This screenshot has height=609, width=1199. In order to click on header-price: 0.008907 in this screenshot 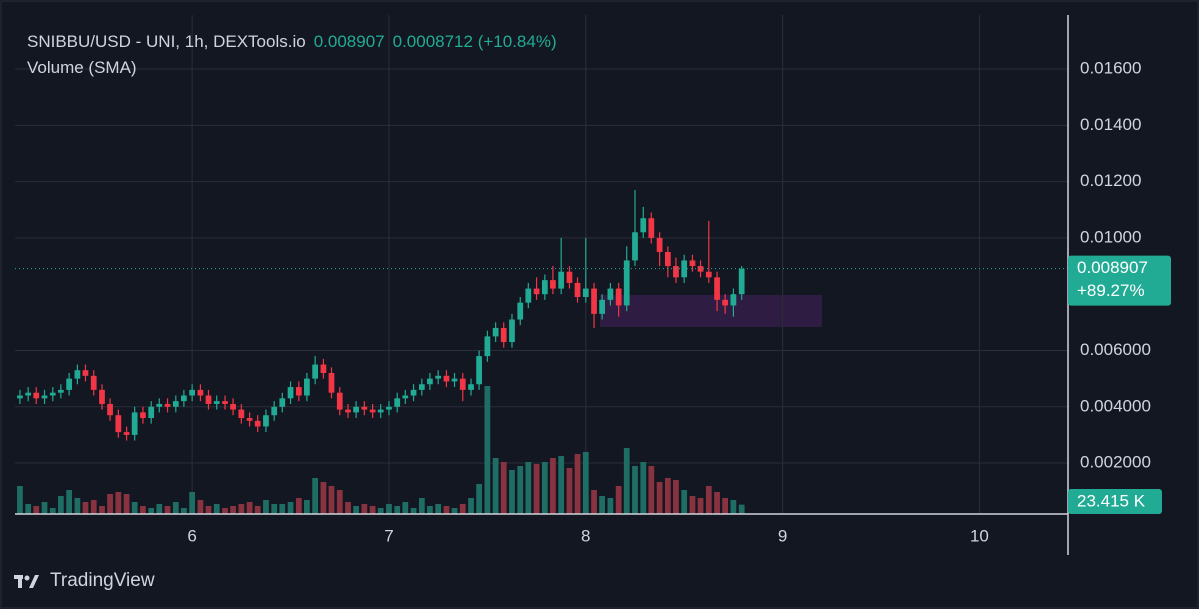, I will do `click(349, 41)`.